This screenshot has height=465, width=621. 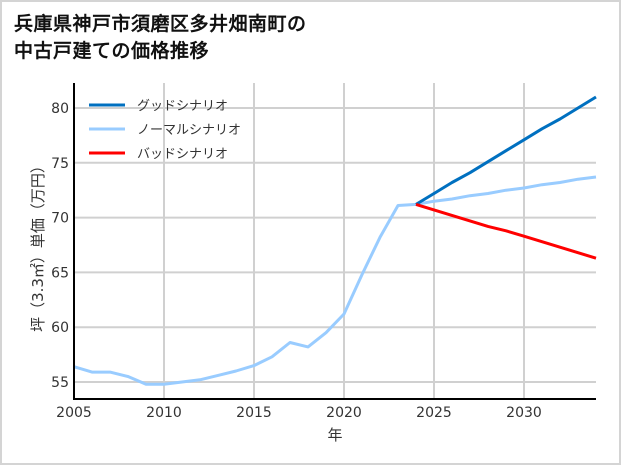 I want to click on chart-title-line-2: 中古戸建ての価格推移, so click(x=112, y=51).